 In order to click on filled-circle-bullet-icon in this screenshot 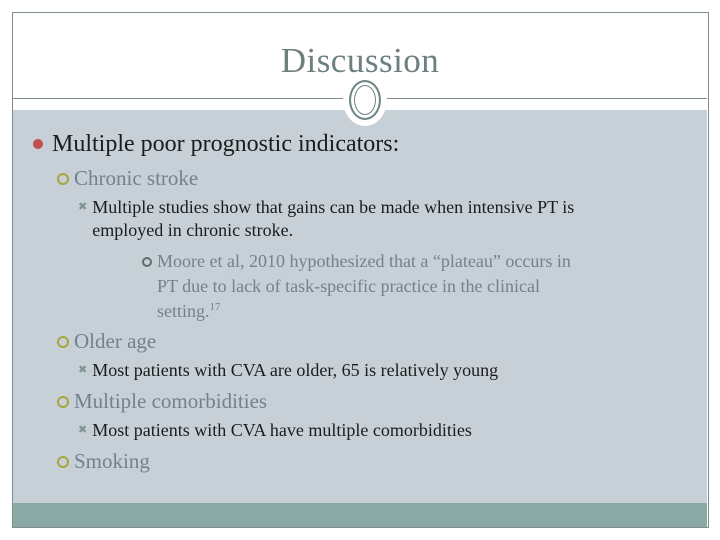, I will do `click(38, 144)`.